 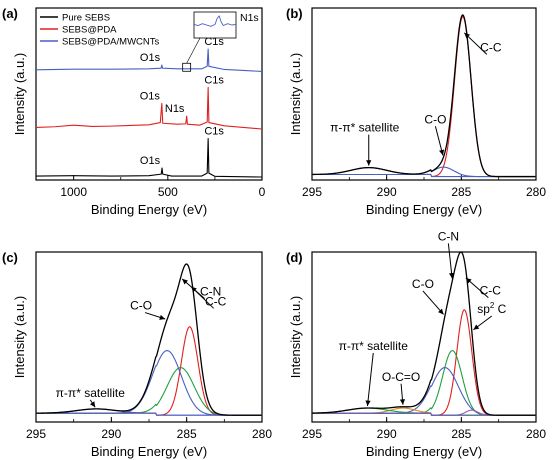 What do you see at coordinates (193, 50) in the screenshot?
I see `zoom-guide-line` at bounding box center [193, 50].